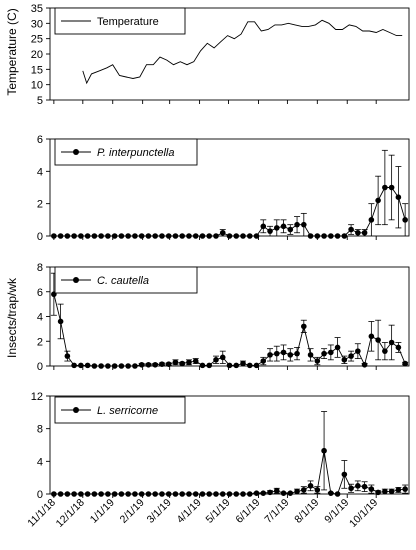  What do you see at coordinates (40, 205) in the screenshot?
I see `y-tick-label: 2` at bounding box center [40, 205].